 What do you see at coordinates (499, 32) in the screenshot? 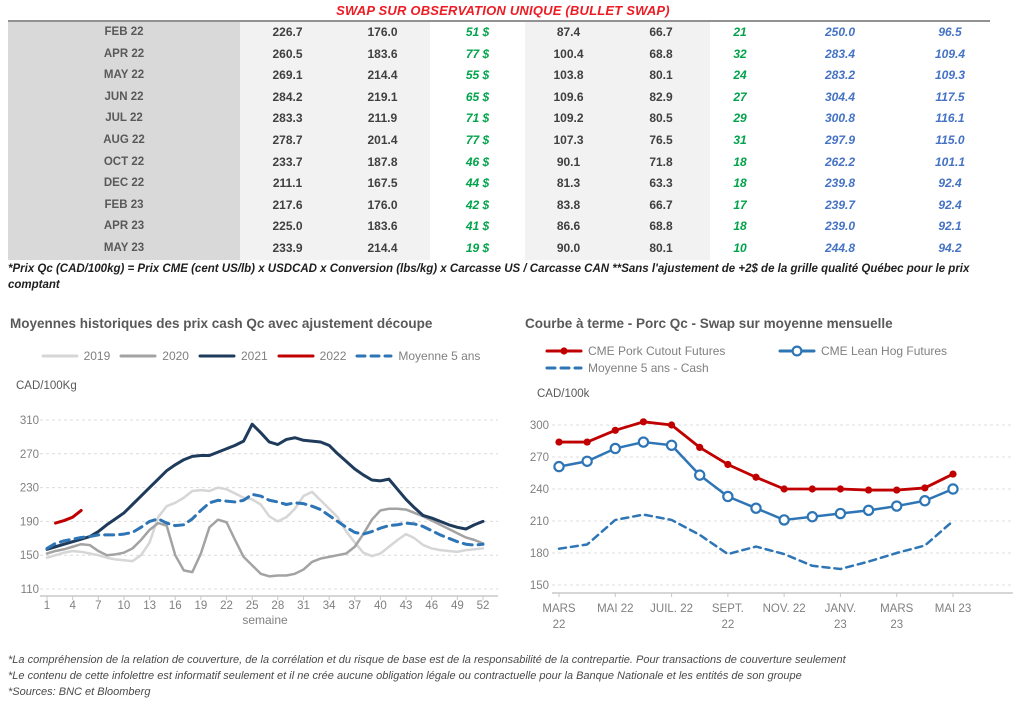
I see `table-row: FEB 22 226.7 176.0 51 $ 87.4 66.7 21 250.0 96.5` at bounding box center [499, 32].